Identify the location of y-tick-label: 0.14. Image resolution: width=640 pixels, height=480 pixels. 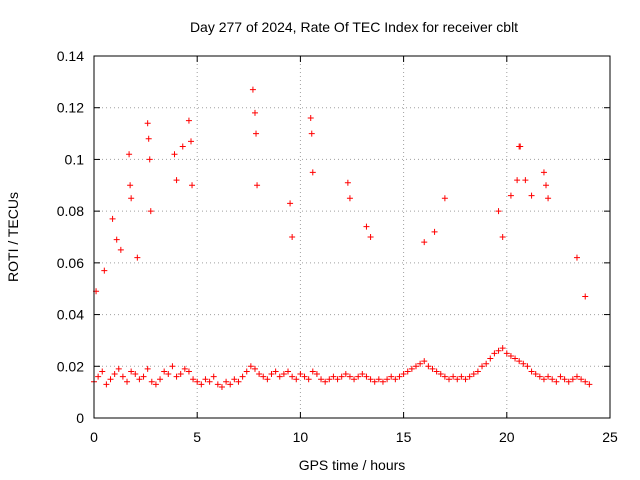
(70, 56).